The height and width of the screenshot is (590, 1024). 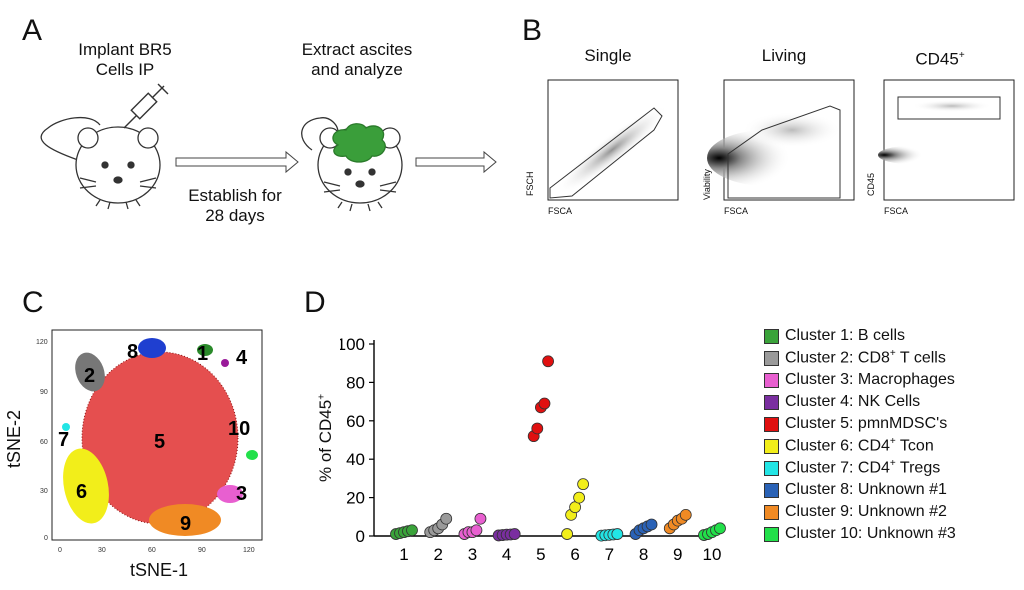 I want to click on x-tick-label: 5, so click(x=540, y=554).